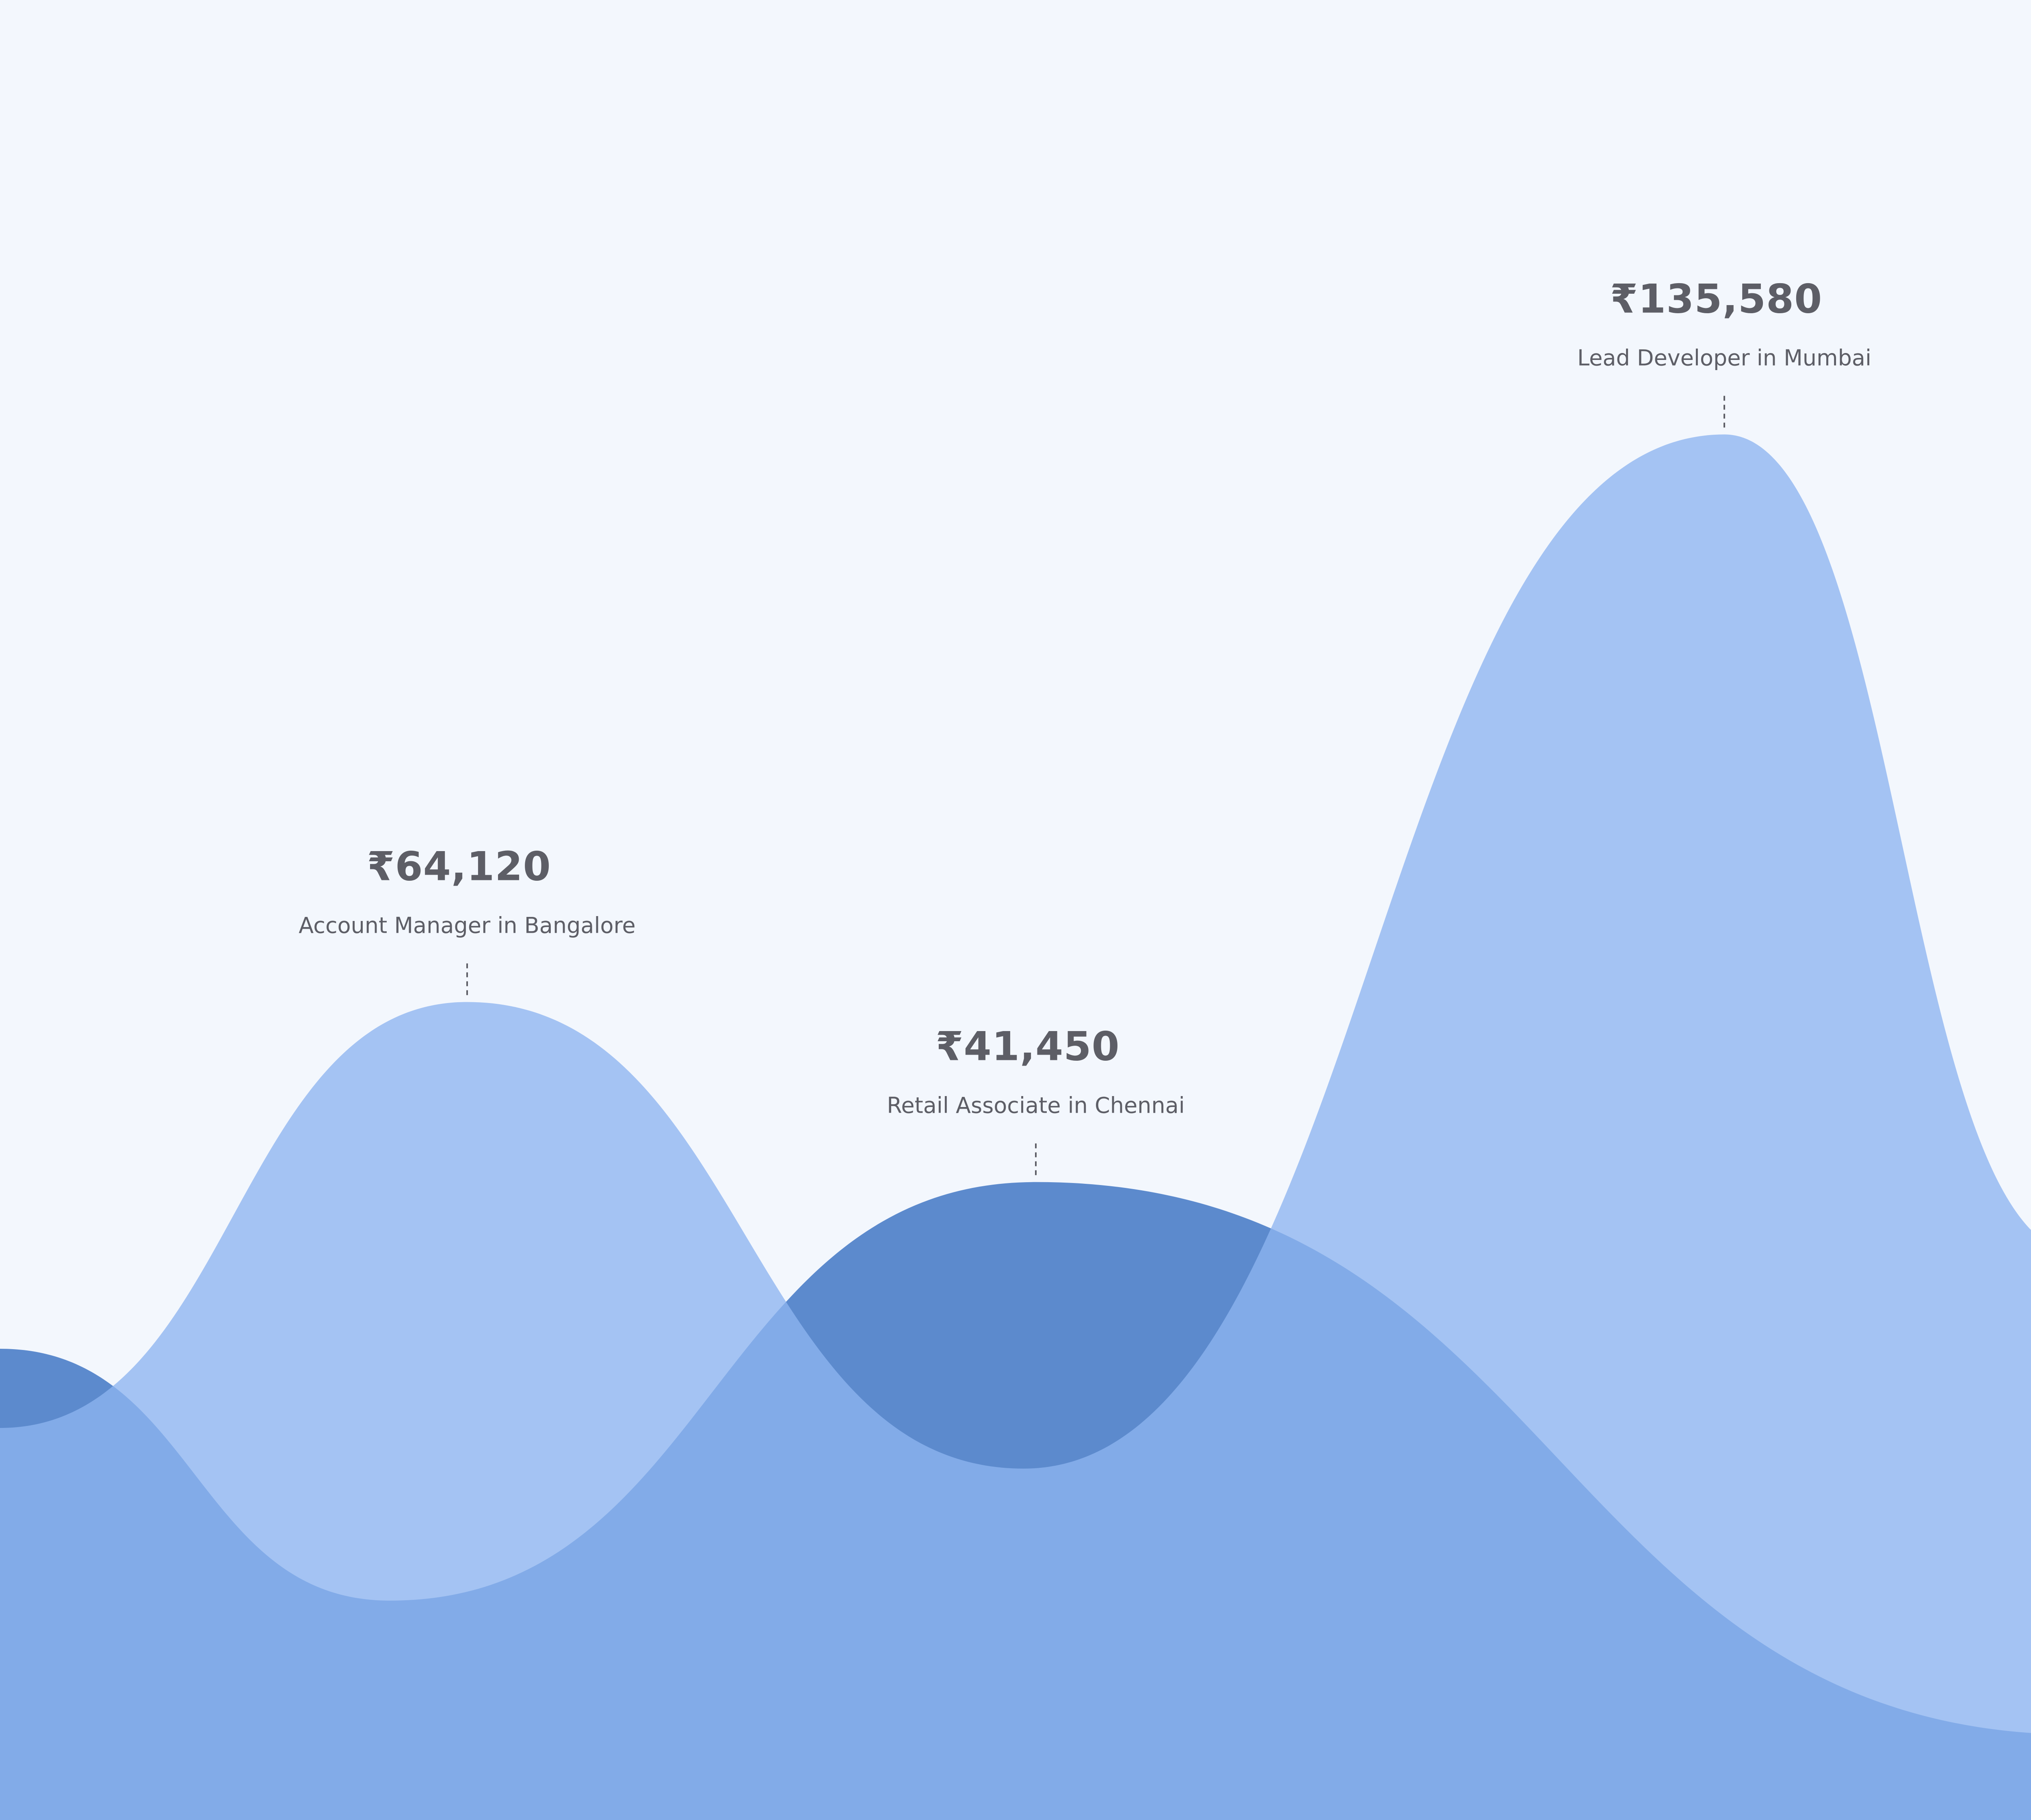 This screenshot has height=1820, width=2031. Describe the element at coordinates (1035, 1105) in the screenshot. I see `category-label: Retail Associate in Chennai` at that location.